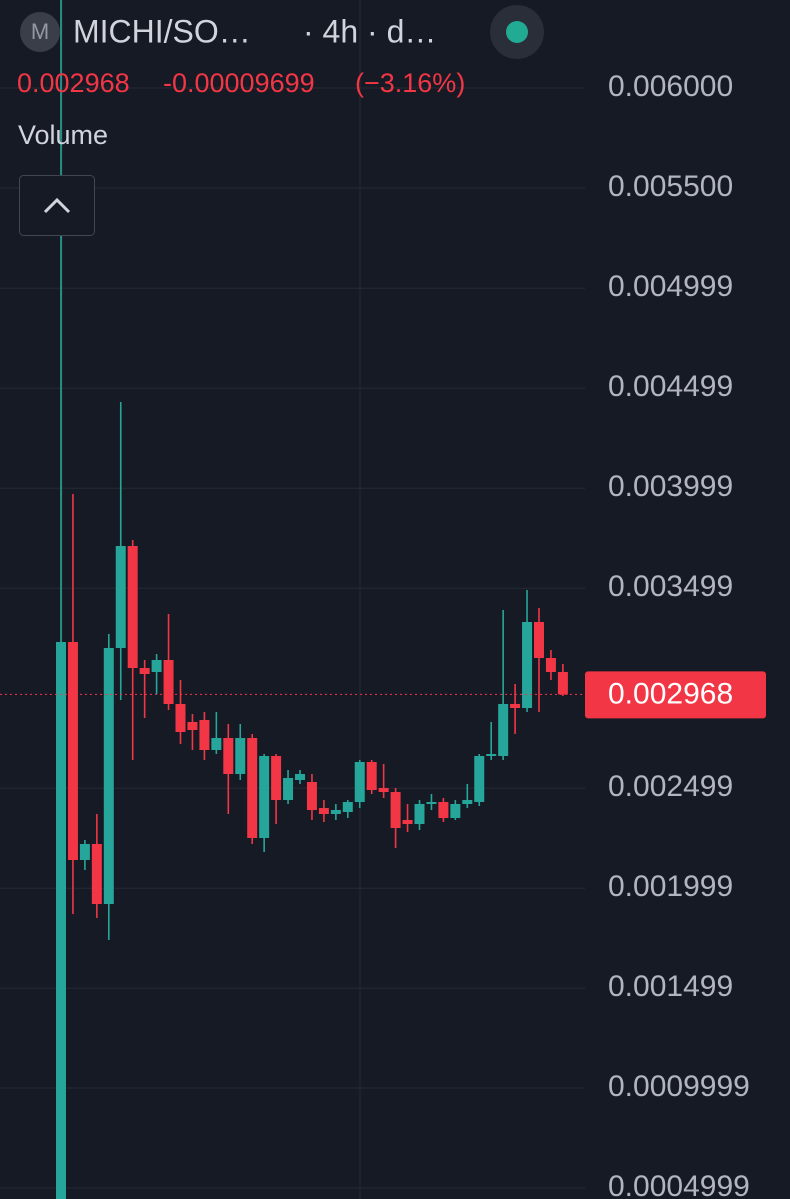 The height and width of the screenshot is (1199, 790). I want to click on y-tick-label: 0.002499, so click(670, 786).